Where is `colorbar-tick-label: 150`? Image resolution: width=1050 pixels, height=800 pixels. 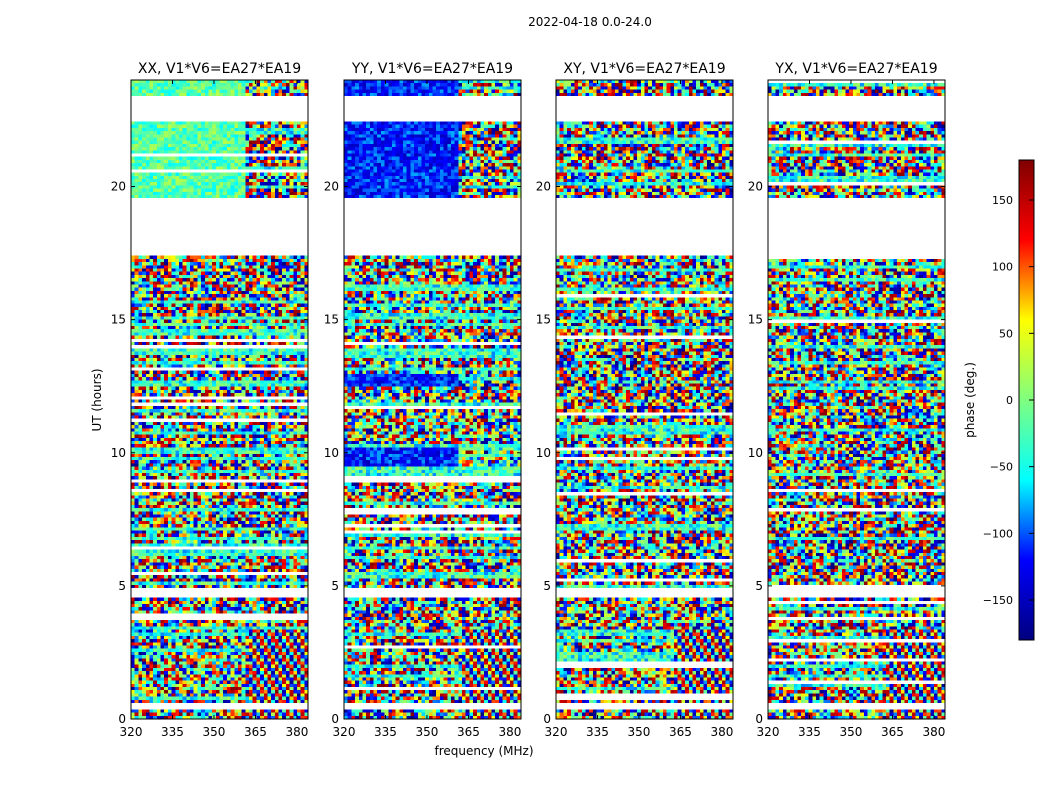 colorbar-tick-label: 150 is located at coordinates (1002, 200).